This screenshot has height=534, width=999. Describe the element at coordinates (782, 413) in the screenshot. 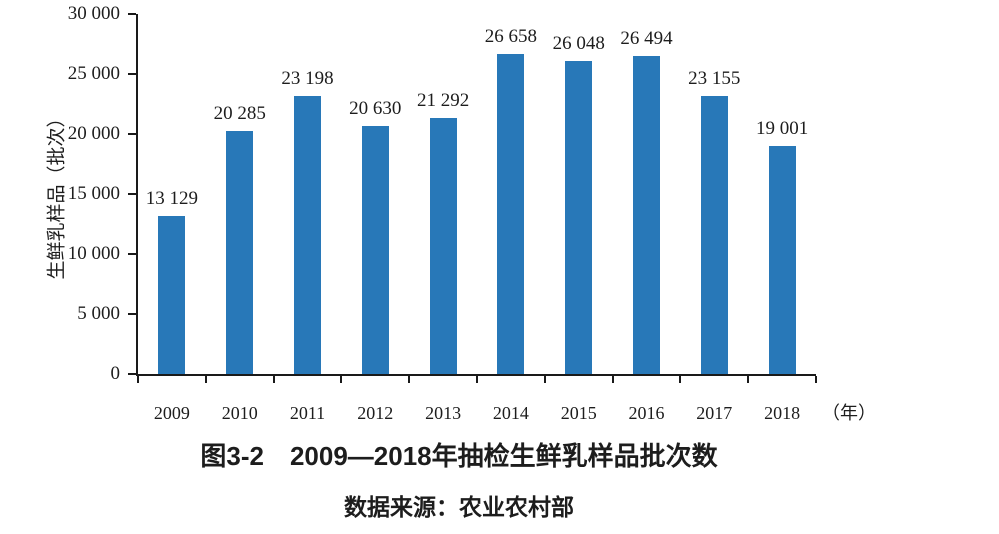

I see `x-axis-year-label: 2018` at that location.